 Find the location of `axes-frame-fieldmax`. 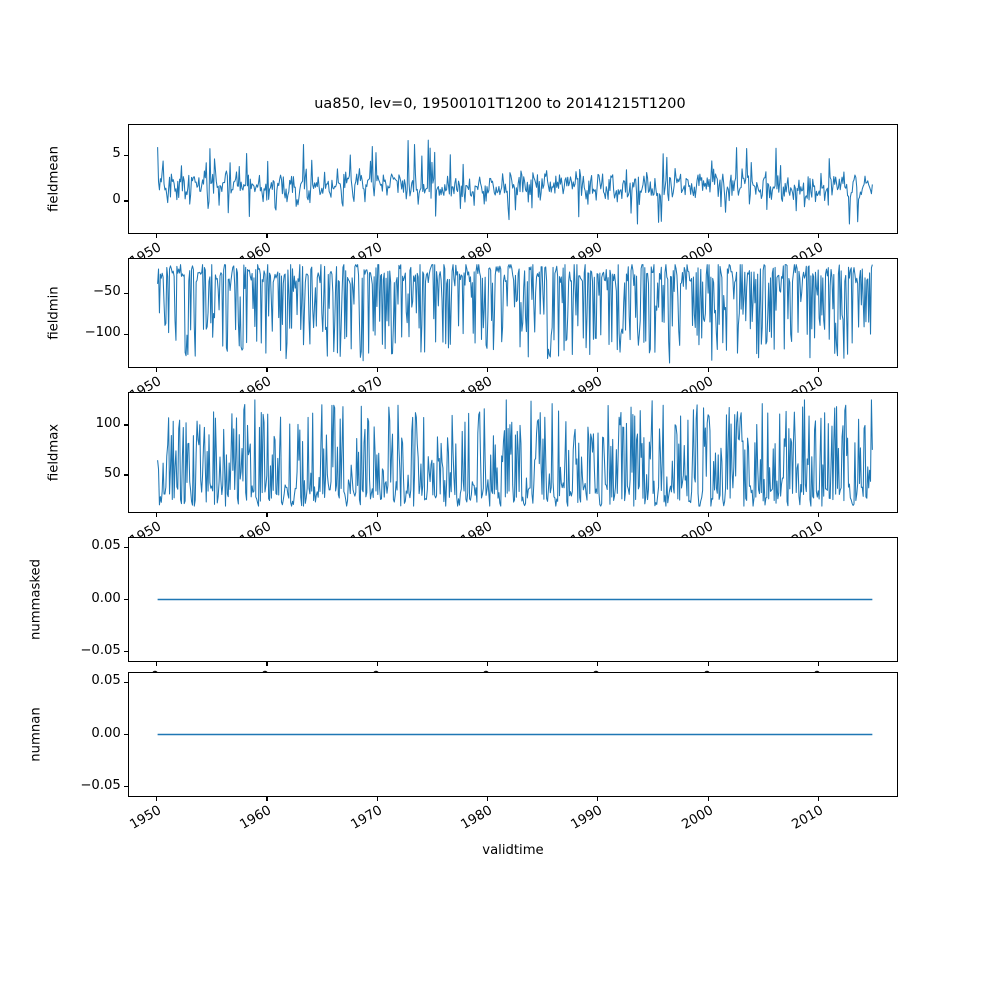

axes-frame-fieldmax is located at coordinates (513, 452).